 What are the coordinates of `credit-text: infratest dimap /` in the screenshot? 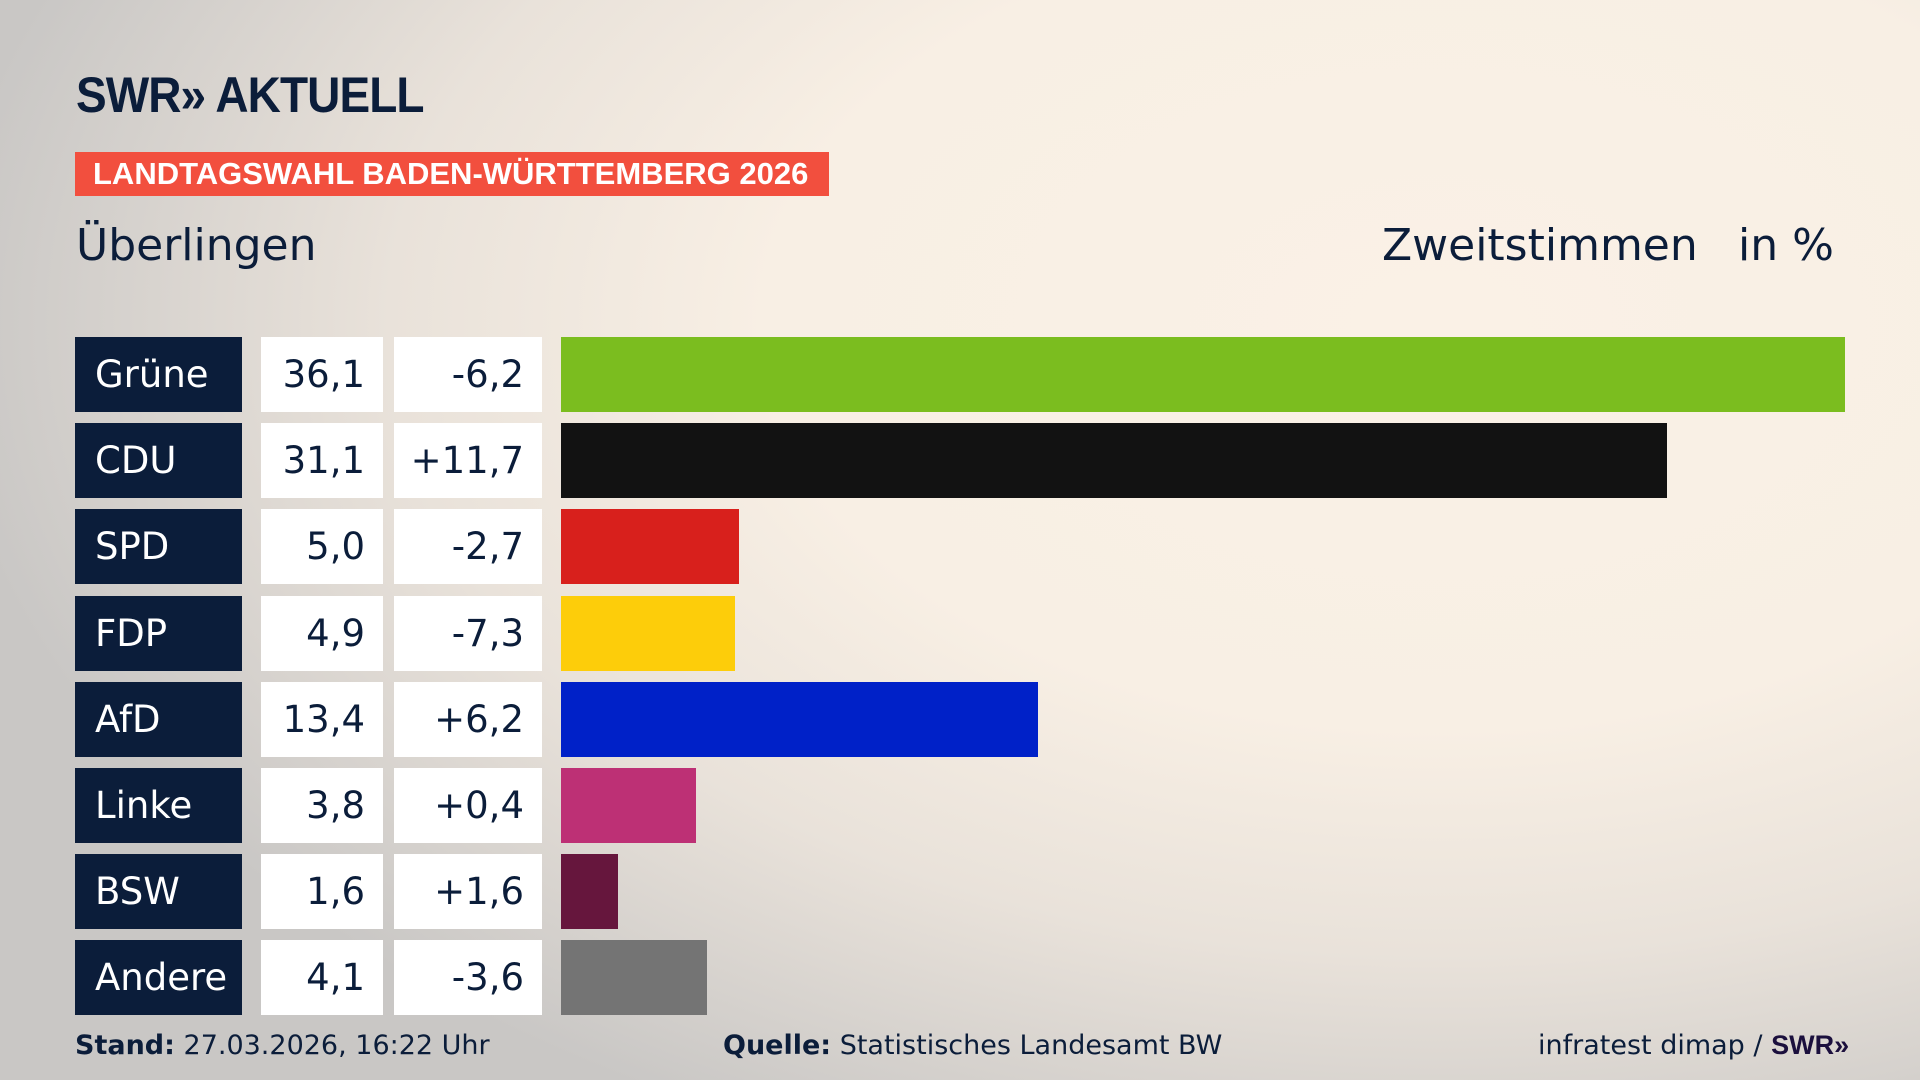 It's located at (1655, 1045).